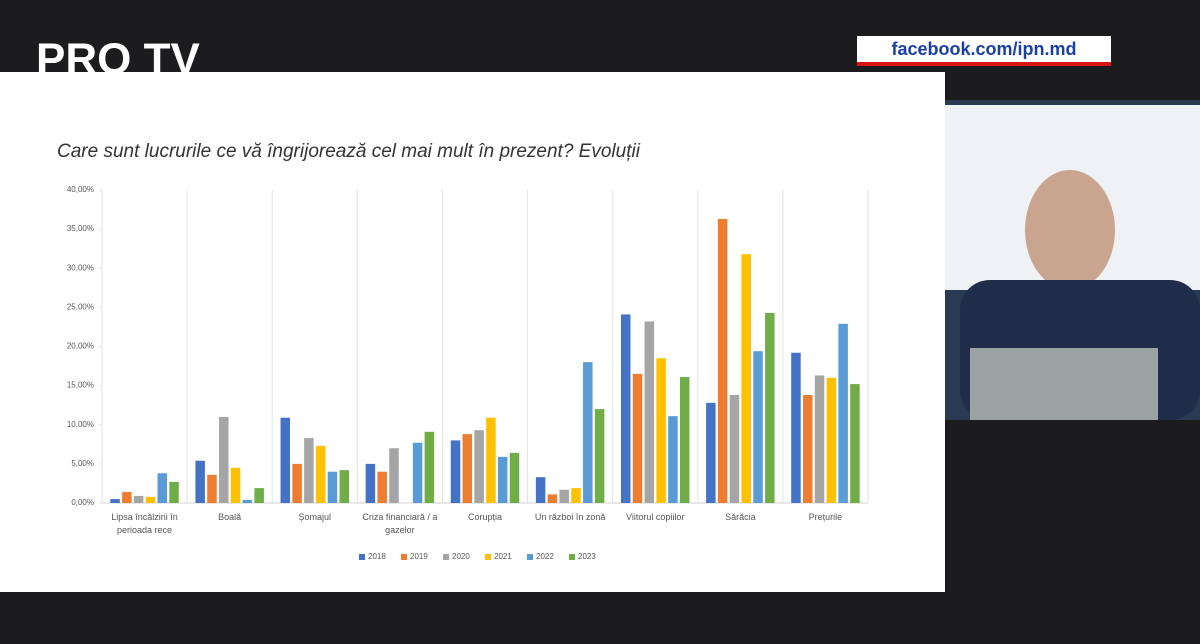 This screenshot has width=1200, height=644. What do you see at coordinates (825, 517) in the screenshot?
I see `x-tick-label: Prețurile` at bounding box center [825, 517].